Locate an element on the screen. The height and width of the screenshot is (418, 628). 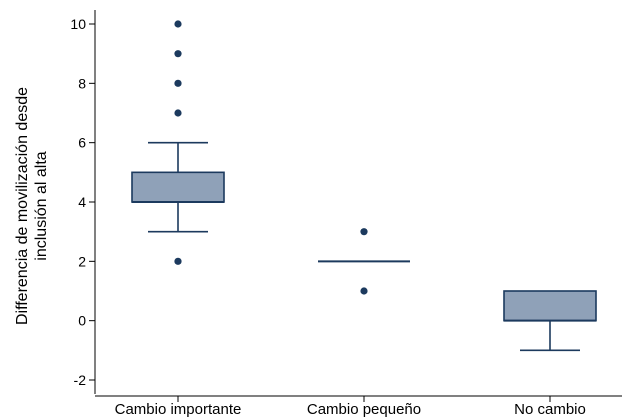
y-axis: -2 0 2 4 6 8 10 is located at coordinates (83, 202).